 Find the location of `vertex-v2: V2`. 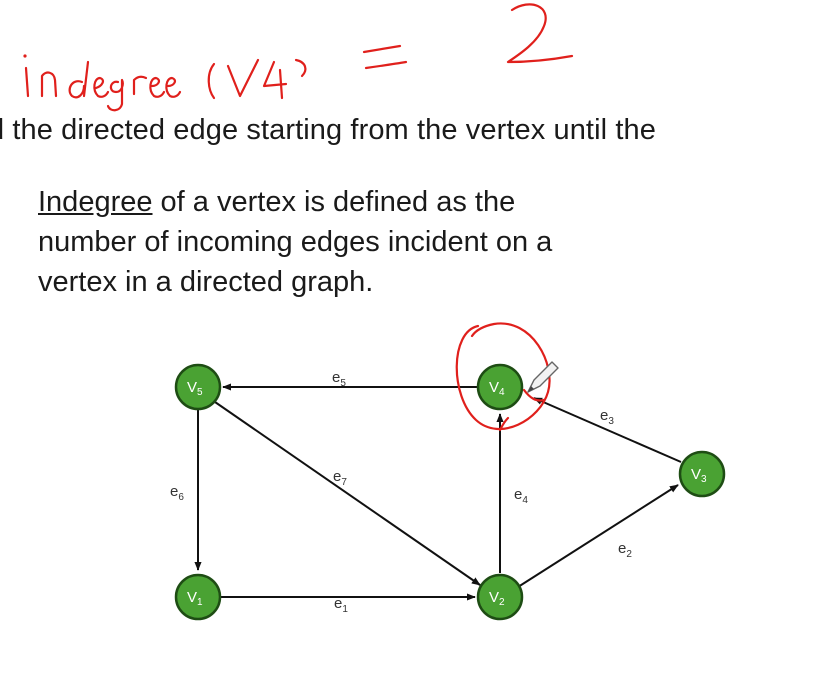

vertex-v2: V2 is located at coordinates (500, 597).